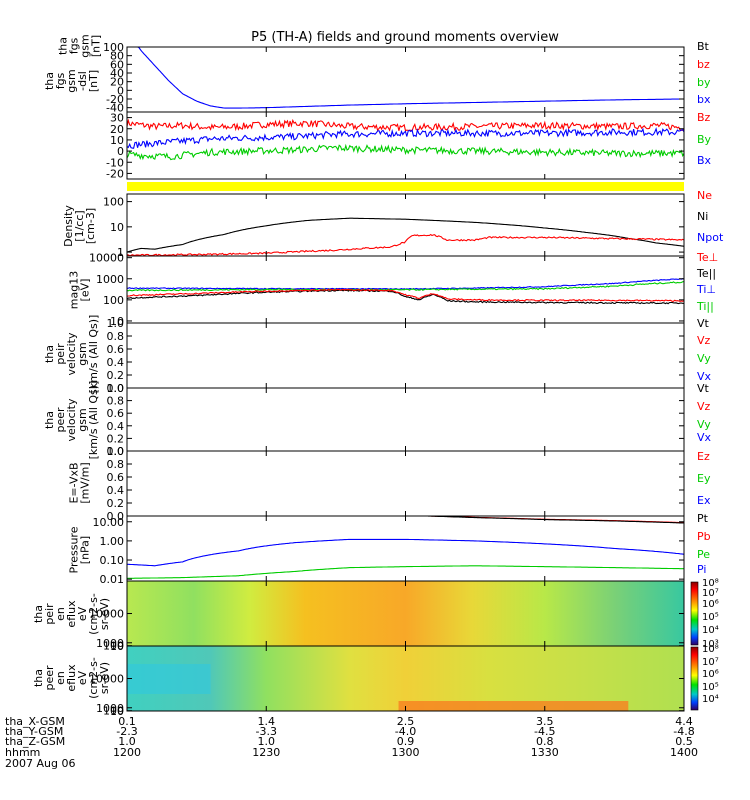  I want to click on legend-entry-Pt: Pt, so click(703, 518).